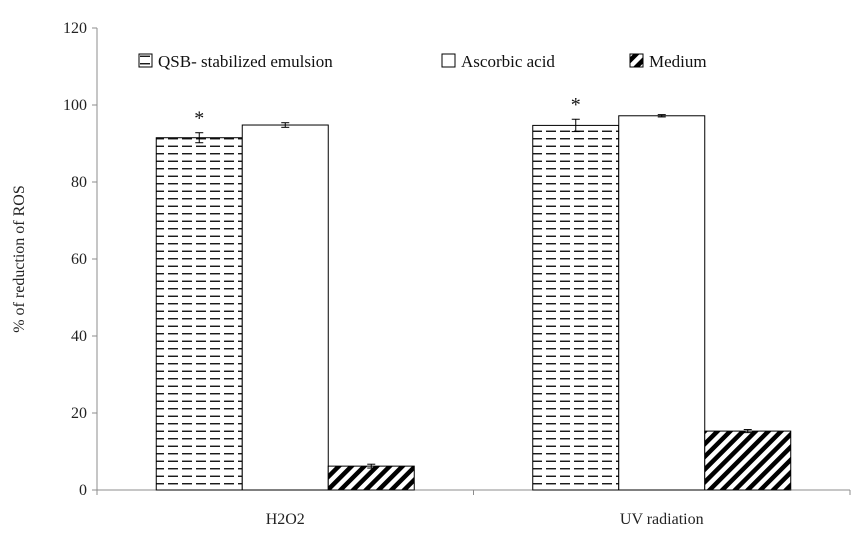 This screenshot has width=858, height=533. Describe the element at coordinates (285, 519) in the screenshot. I see `x-tick-label: H2O2` at that location.